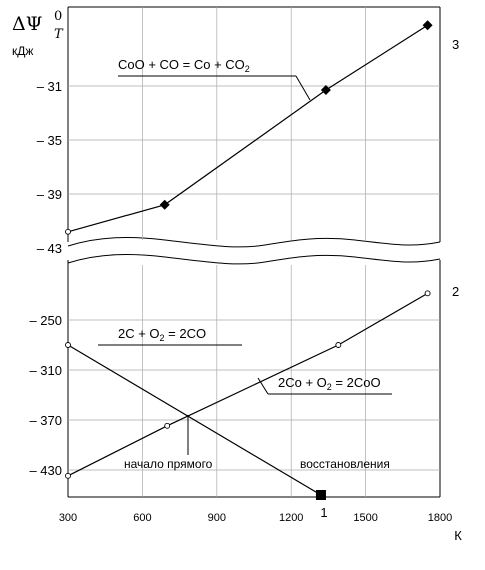 This screenshot has width=485, height=570. I want to click on x-tick-labels: 300 600 900 1200 1500 1800, so click(255, 518).